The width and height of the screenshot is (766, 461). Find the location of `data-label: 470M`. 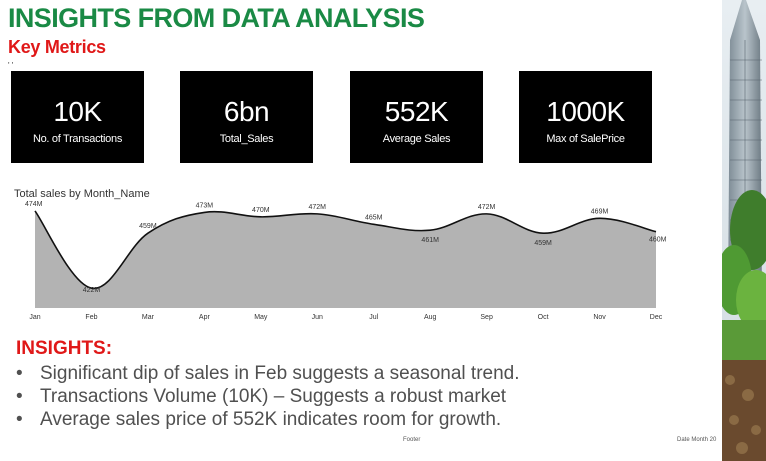

data-label: 470M is located at coordinates (261, 210).